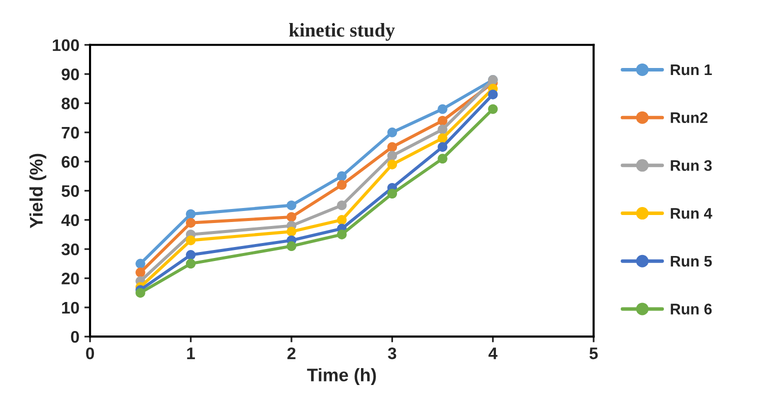 Image resolution: width=763 pixels, height=408 pixels. I want to click on y-tick-label: 60, so click(70, 162).